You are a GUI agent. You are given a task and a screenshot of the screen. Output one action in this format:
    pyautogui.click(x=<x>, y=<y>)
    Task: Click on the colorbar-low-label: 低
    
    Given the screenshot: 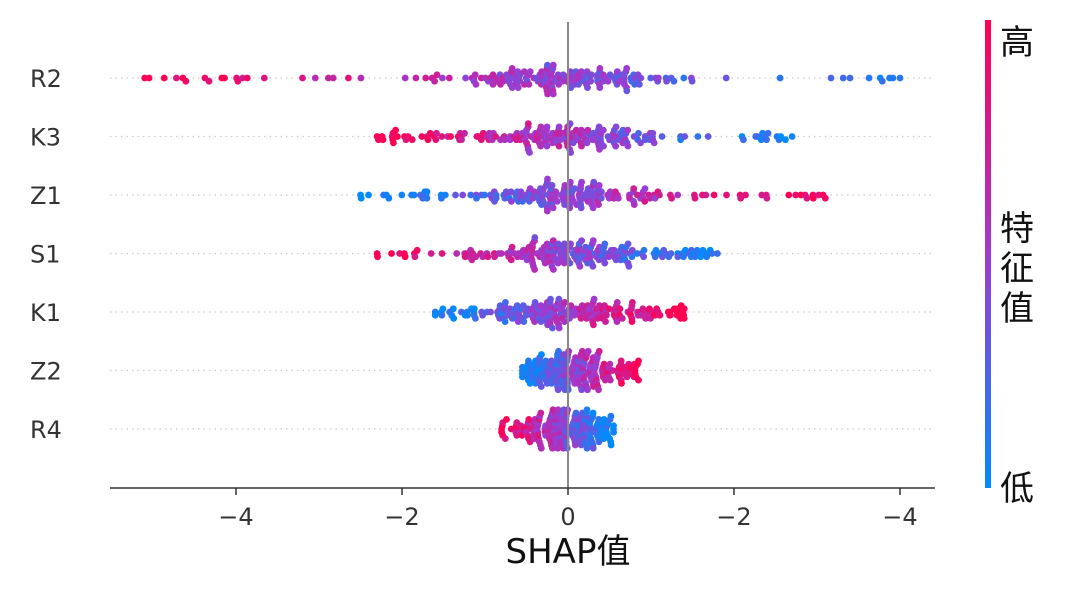 What is the action you would take?
    pyautogui.click(x=1017, y=489)
    